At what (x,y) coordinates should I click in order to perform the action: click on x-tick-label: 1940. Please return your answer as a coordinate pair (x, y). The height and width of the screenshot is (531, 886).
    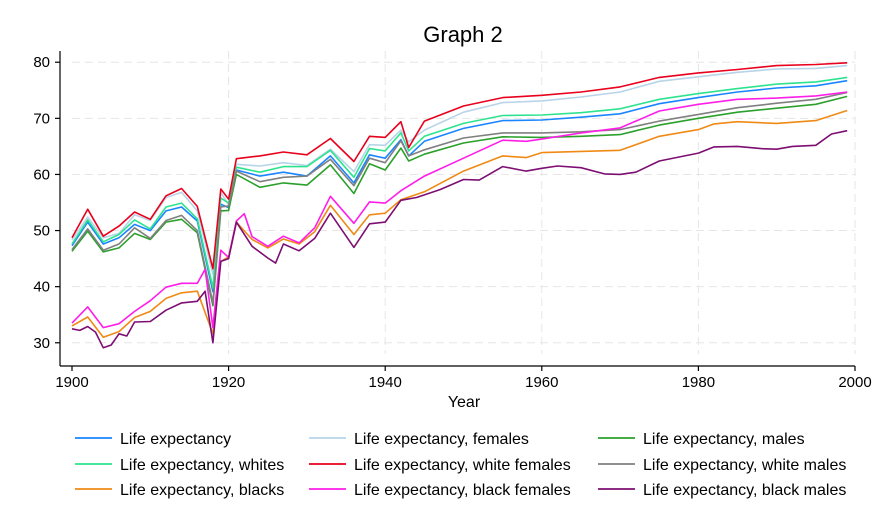
    Looking at the image, I should click on (385, 382).